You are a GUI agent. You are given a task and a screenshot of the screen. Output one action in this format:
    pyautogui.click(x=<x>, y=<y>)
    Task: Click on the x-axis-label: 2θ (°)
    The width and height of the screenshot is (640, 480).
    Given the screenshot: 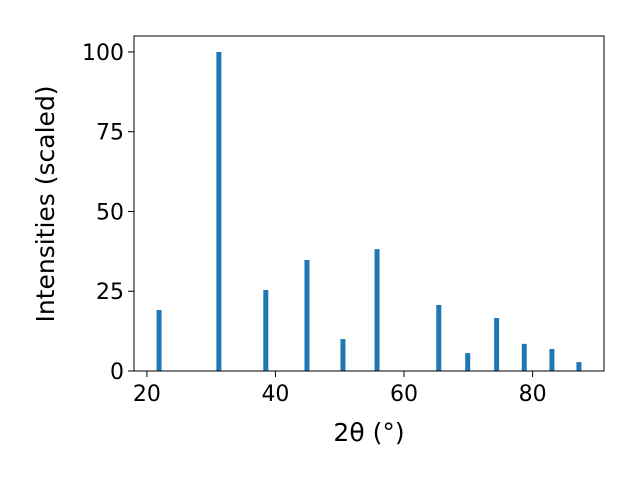 What is the action you would take?
    pyautogui.click(x=368, y=432)
    